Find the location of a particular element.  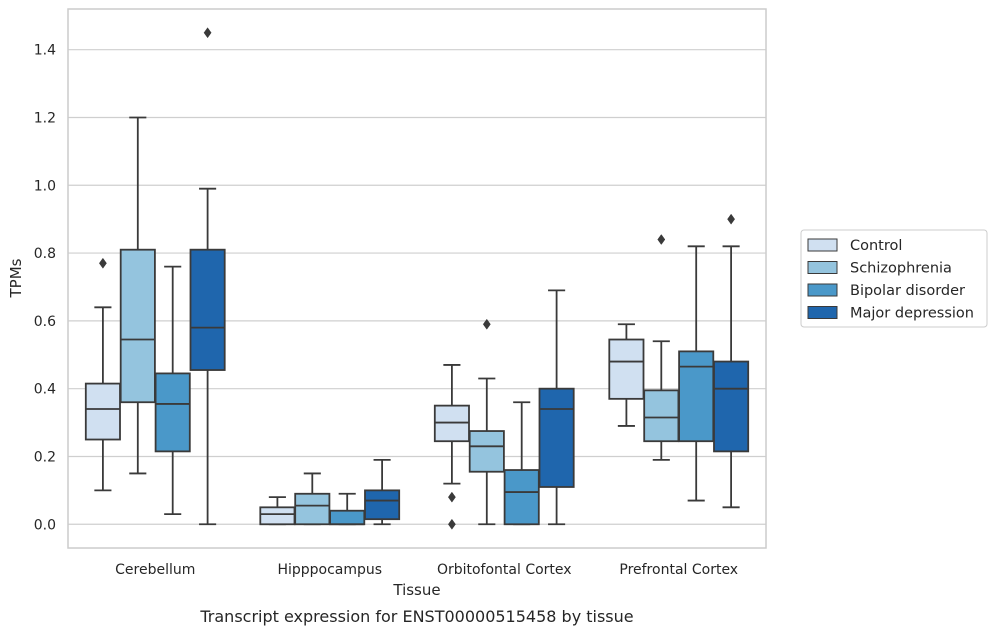

y-tick-label: 0.4 is located at coordinates (45, 390).